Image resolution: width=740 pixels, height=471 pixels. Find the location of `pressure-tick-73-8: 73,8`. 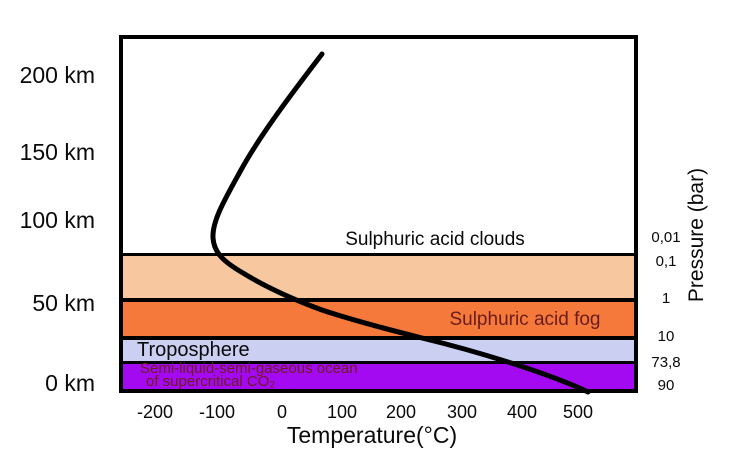

pressure-tick-73-8: 73,8 is located at coordinates (666, 362).